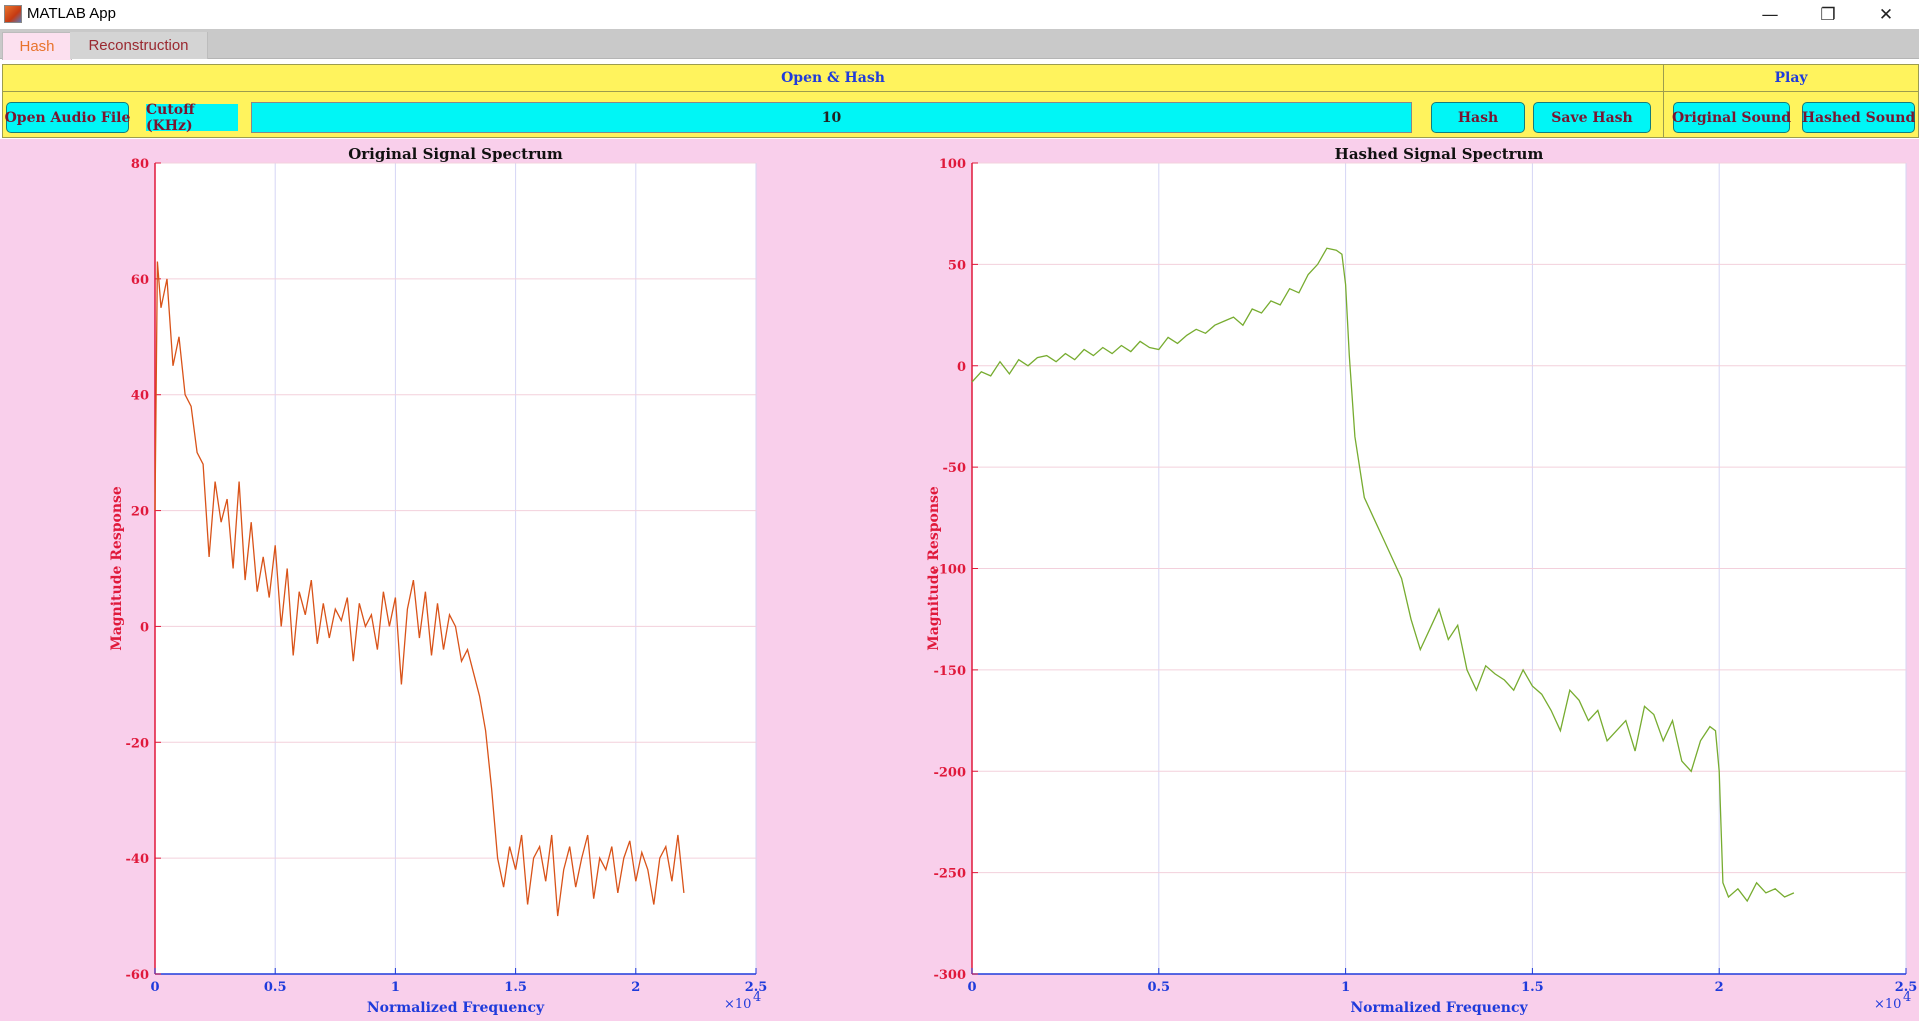 The height and width of the screenshot is (1025, 1919). Describe the element at coordinates (1478, 117) in the screenshot. I see `hash-button: Hash` at that location.